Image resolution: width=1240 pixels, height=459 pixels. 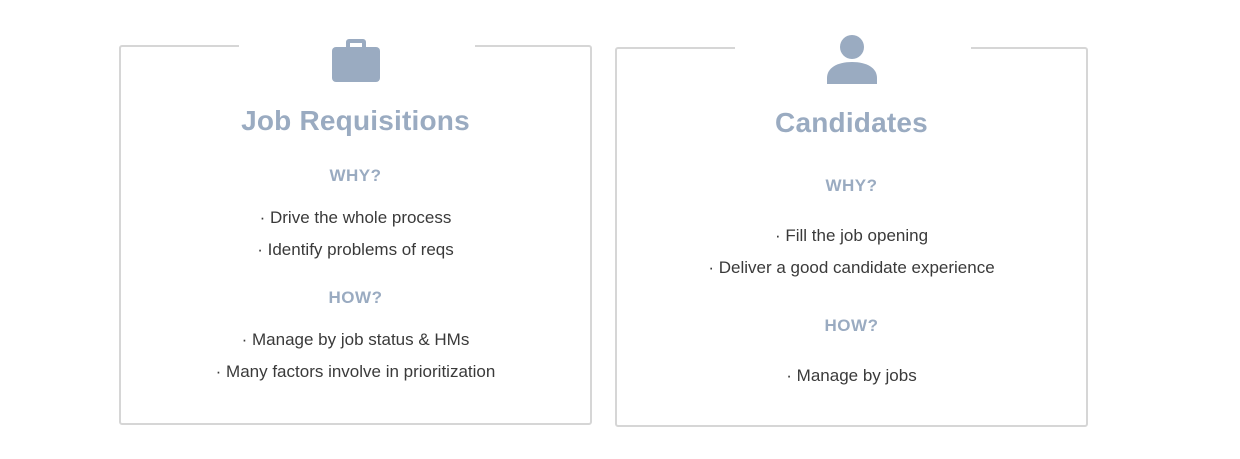 I want to click on why-point: · Drive the whole process, so click(x=355, y=217).